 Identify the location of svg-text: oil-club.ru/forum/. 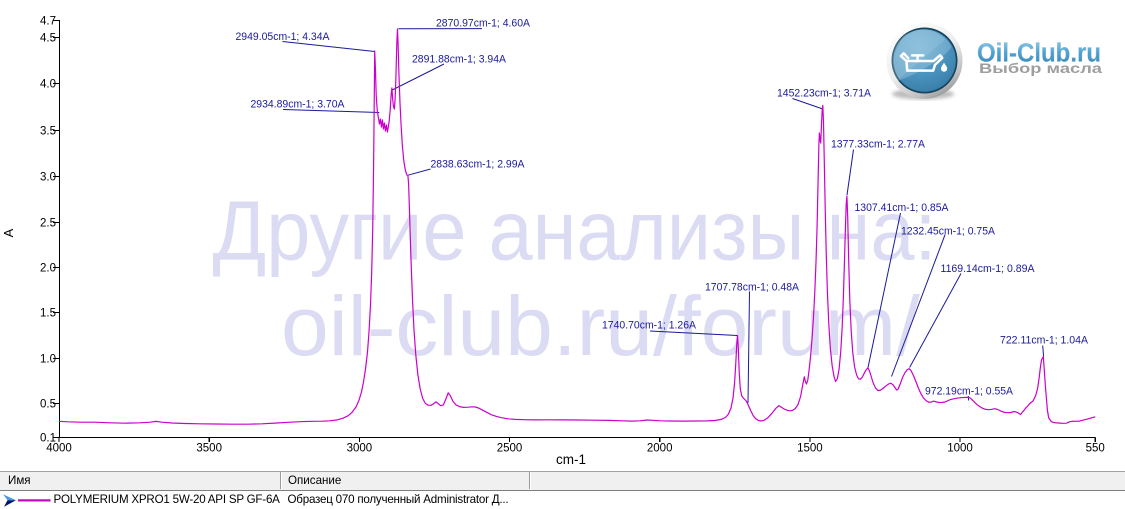
(601, 326).